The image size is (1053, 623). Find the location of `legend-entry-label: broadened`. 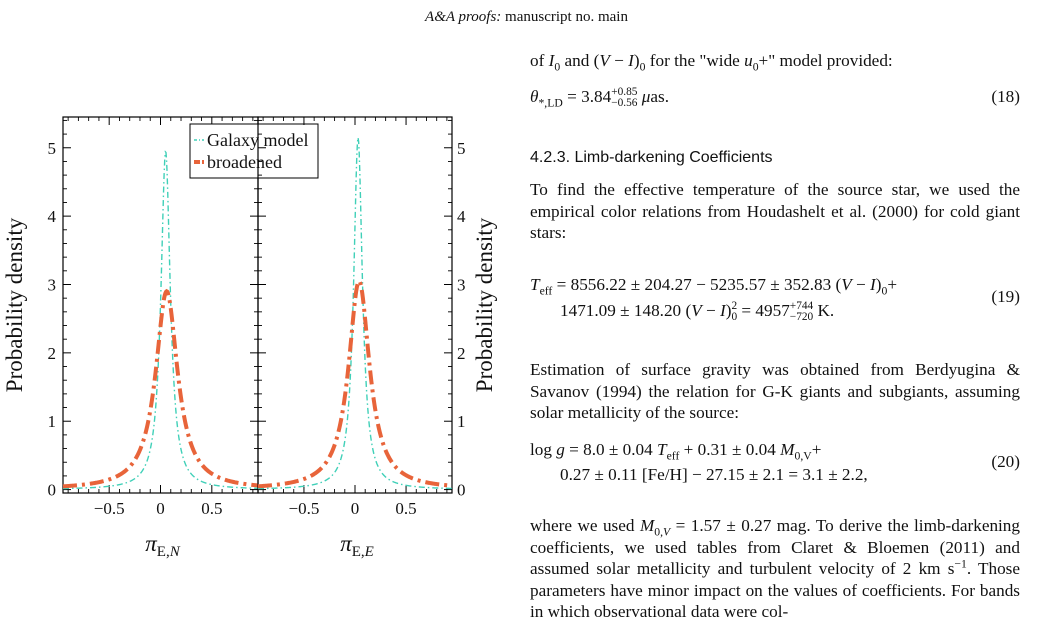

legend-entry-label: broadened is located at coordinates (244, 162).